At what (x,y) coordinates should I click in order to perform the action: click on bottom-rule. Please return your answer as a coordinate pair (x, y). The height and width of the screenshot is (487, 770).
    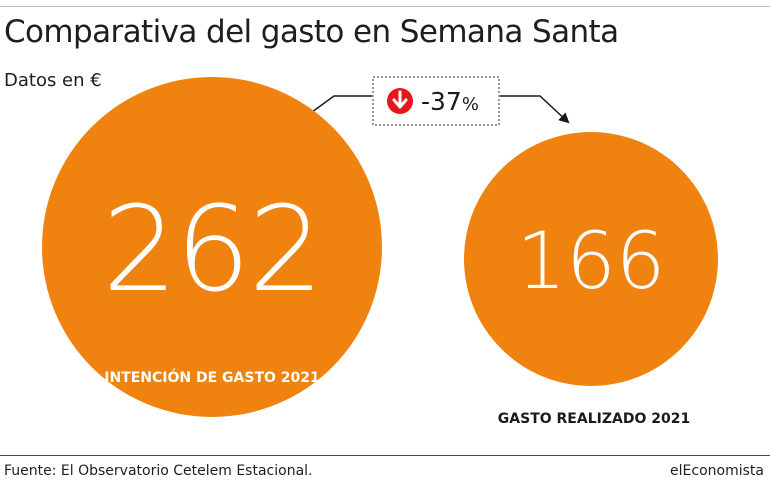
    Looking at the image, I should click on (385, 455).